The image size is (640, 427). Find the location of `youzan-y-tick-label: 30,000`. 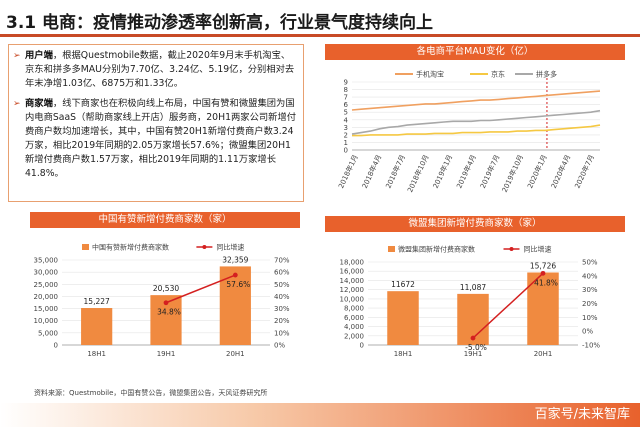

youzan-y-tick-label: 30,000 is located at coordinates (46, 273).